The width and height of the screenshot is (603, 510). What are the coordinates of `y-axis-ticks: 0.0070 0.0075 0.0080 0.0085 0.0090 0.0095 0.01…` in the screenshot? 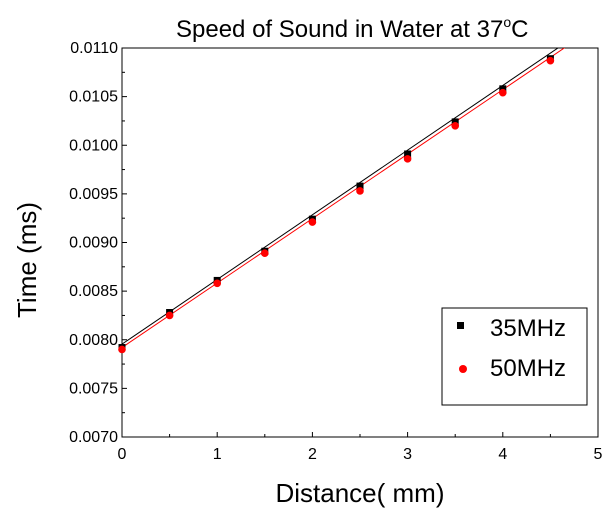 It's located at (98, 243).